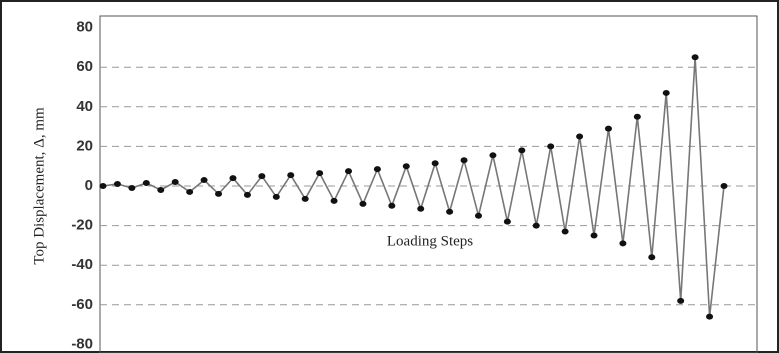 The image size is (779, 353). I want to click on y-tick-label: 60, so click(84, 66).